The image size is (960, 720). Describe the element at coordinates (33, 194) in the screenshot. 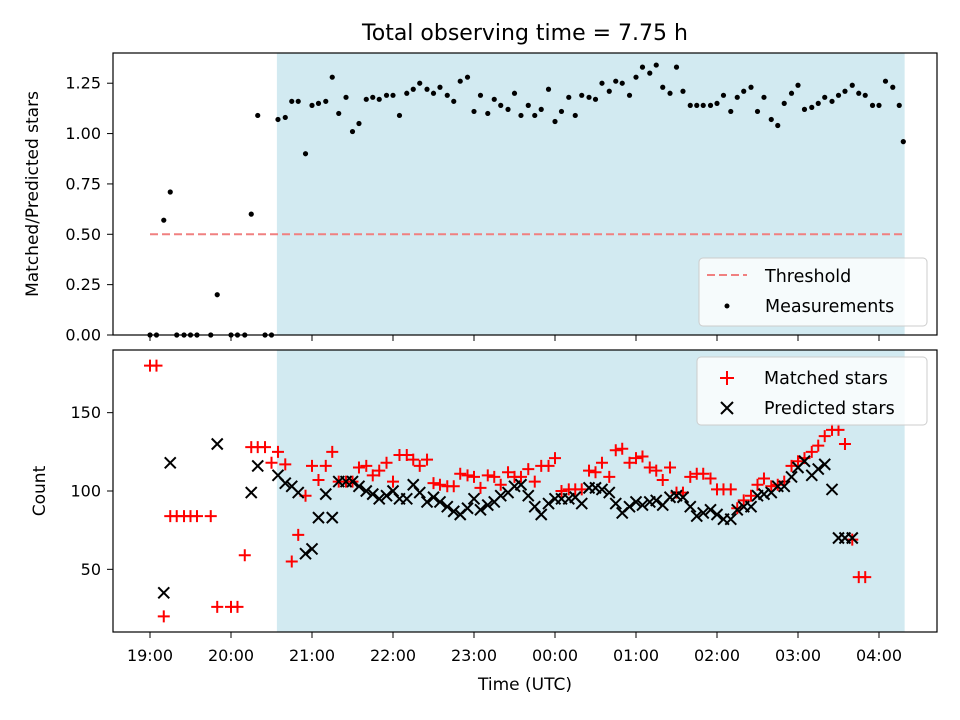

I see `top-ylabel: Matched/Predicted stars` at that location.